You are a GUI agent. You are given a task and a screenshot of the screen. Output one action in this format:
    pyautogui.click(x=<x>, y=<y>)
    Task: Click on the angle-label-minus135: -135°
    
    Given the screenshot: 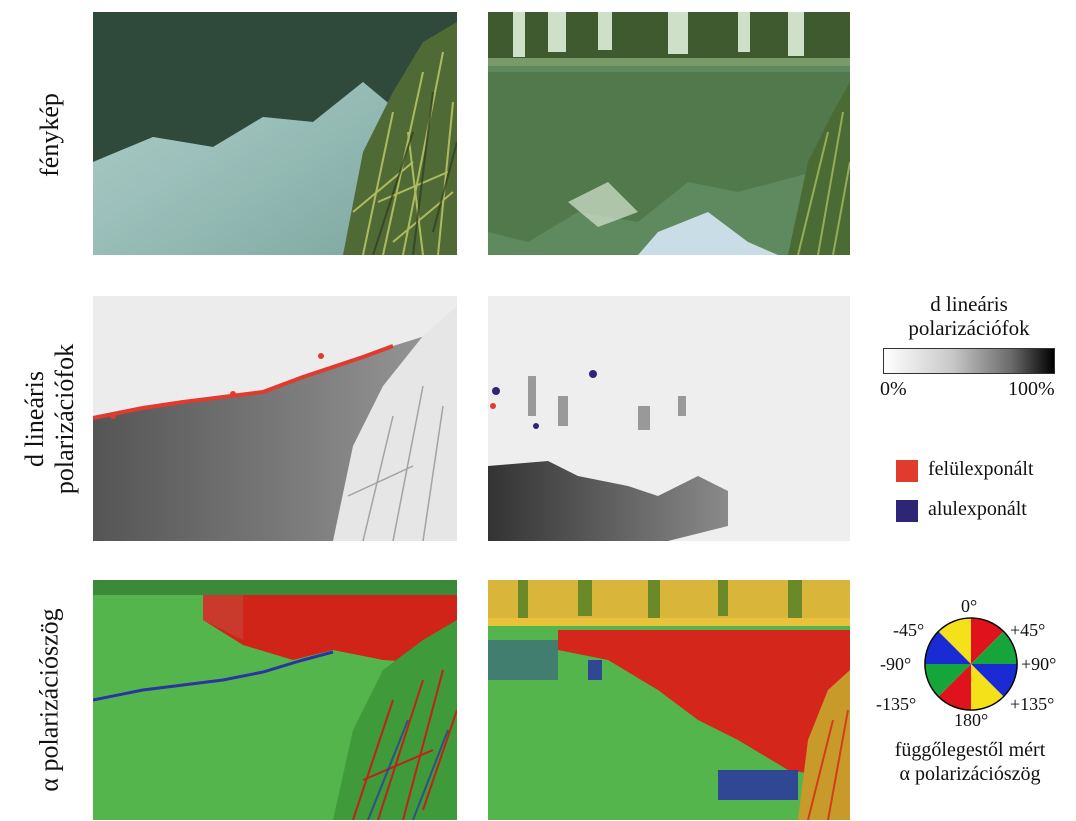 What is the action you would take?
    pyautogui.click(x=896, y=704)
    